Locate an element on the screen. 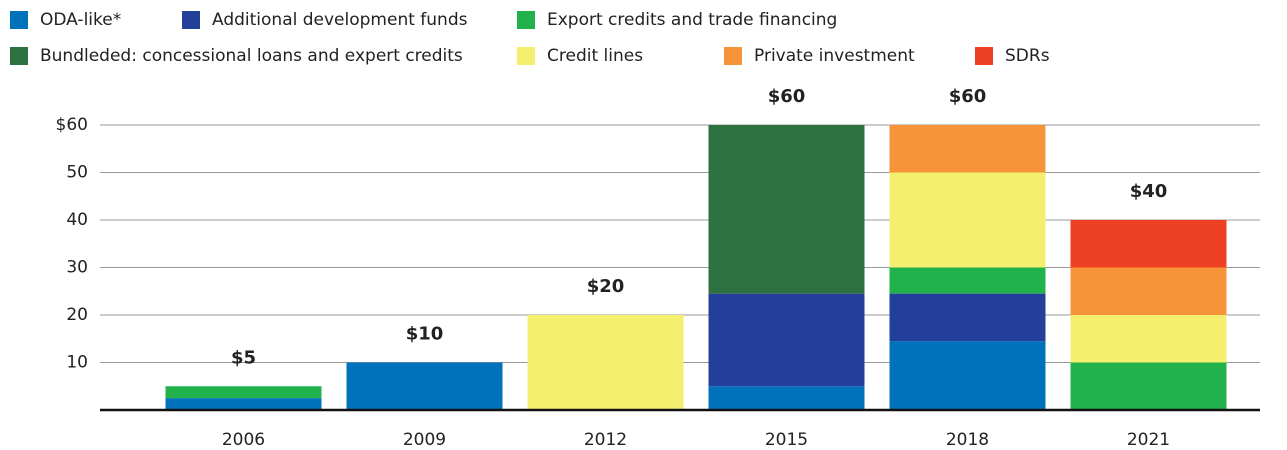 The width and height of the screenshot is (1287, 450). x-tick-label: 2018 is located at coordinates (967, 440).